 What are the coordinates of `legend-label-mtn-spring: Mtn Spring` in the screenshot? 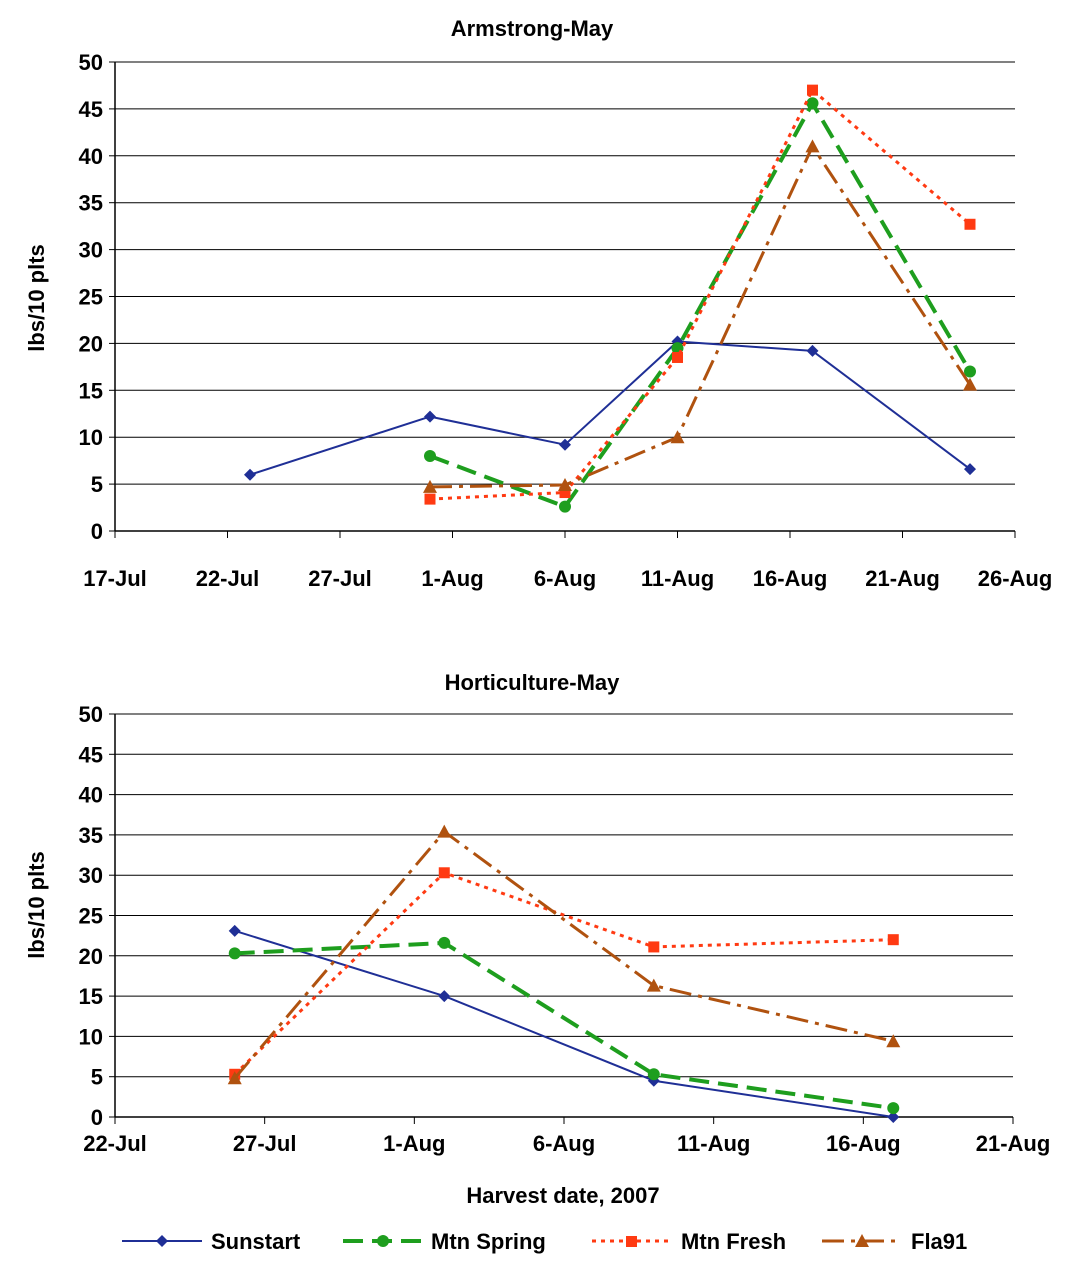 It's located at (488, 1241).